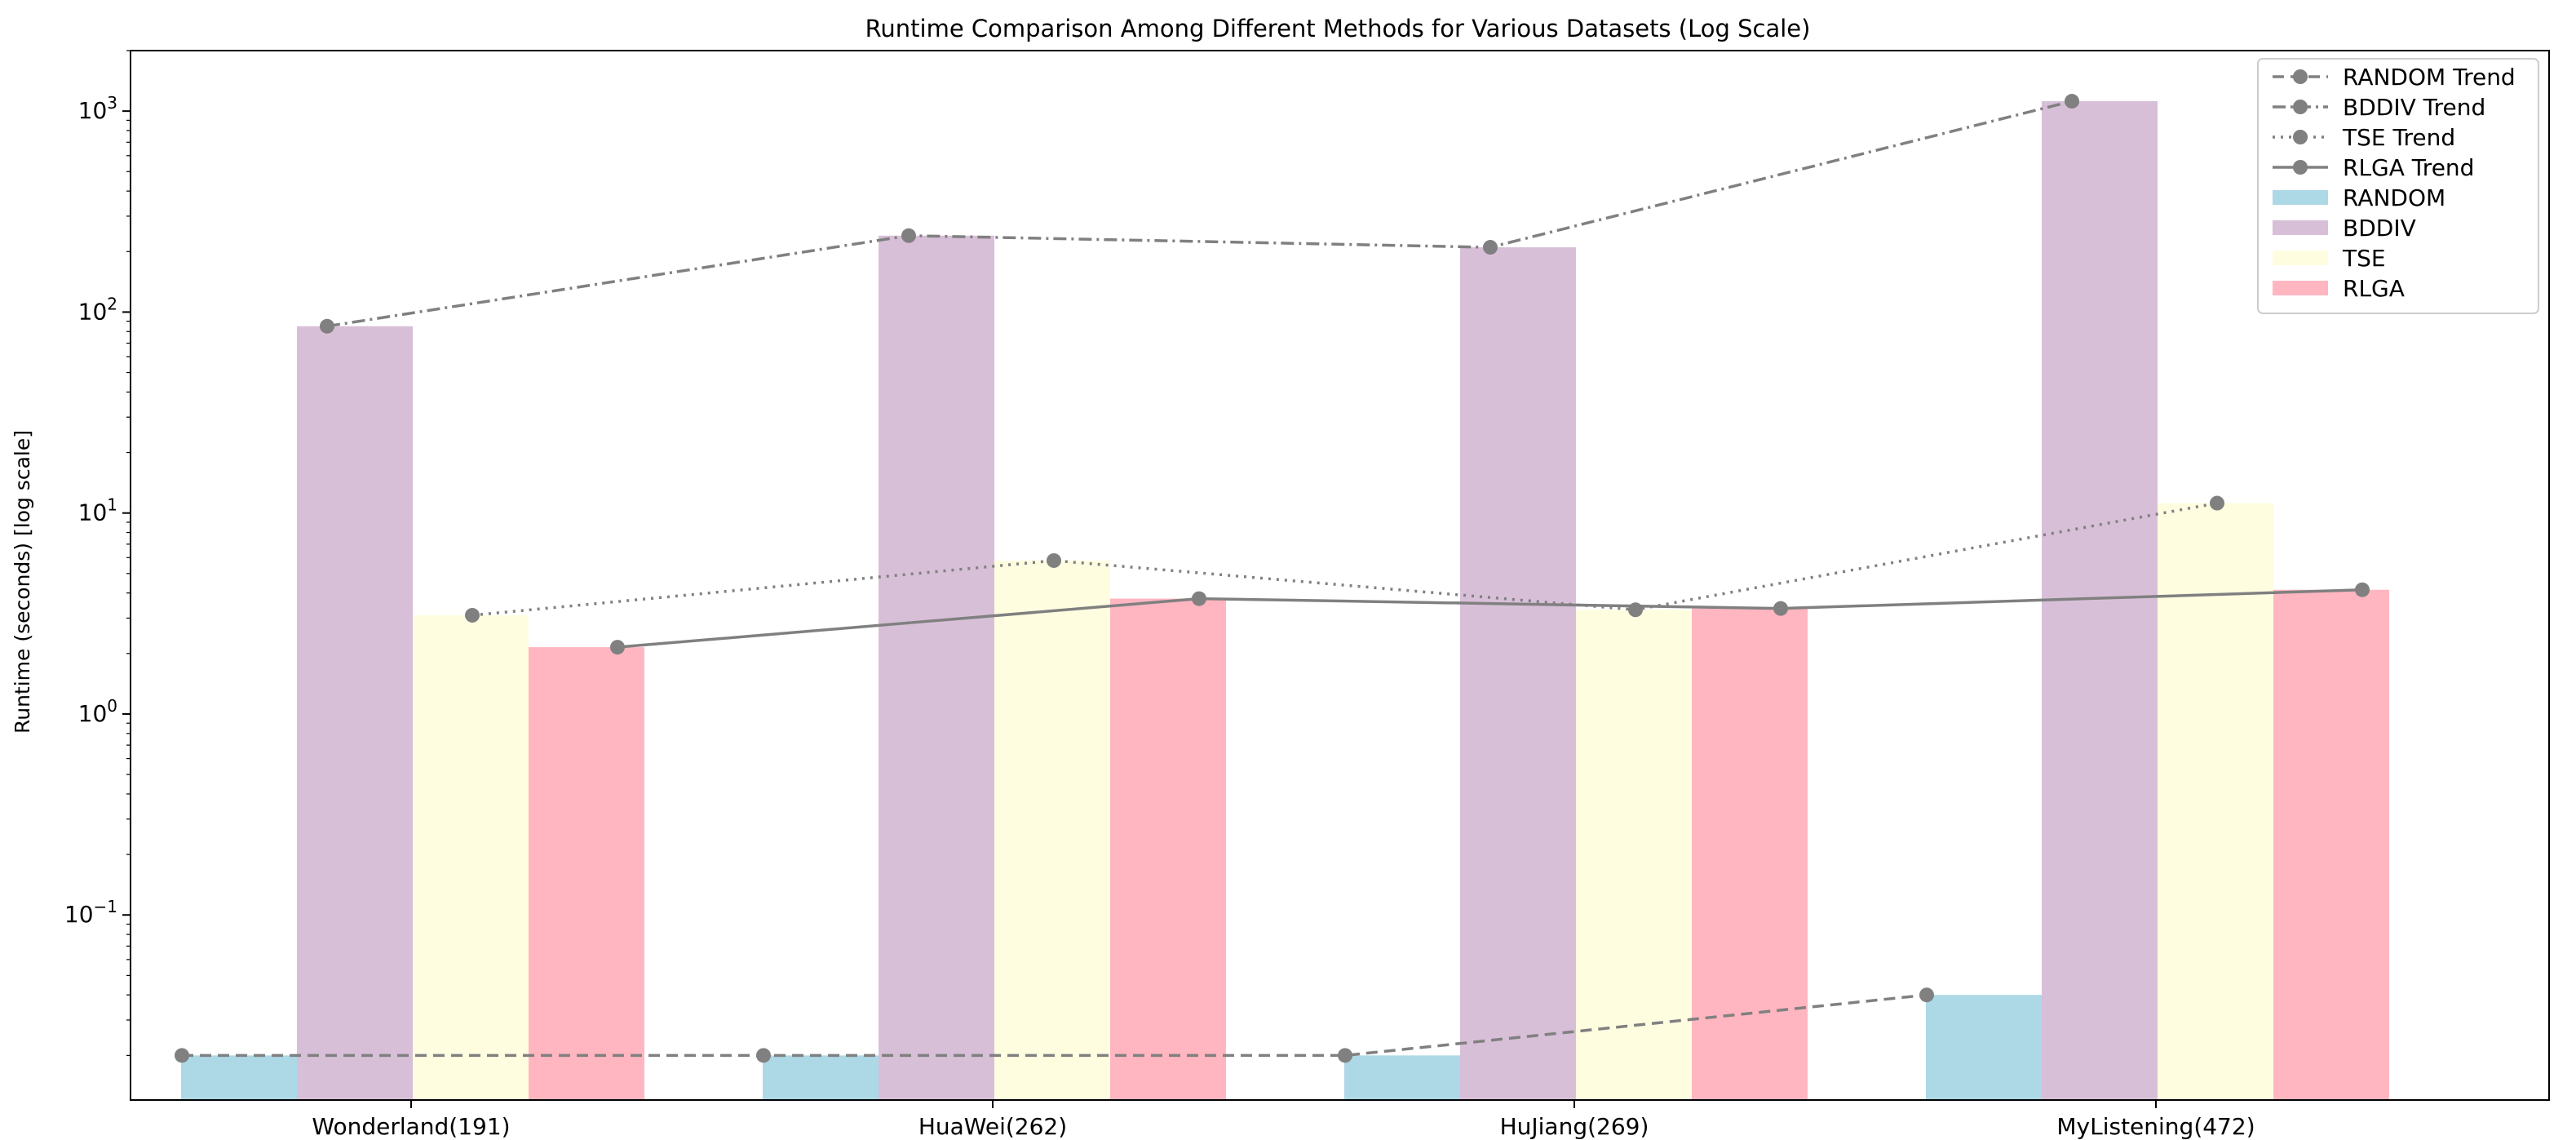 Image resolution: width=2576 pixels, height=1140 pixels. I want to click on y-tick-label-4: 10³, so click(97, 108).